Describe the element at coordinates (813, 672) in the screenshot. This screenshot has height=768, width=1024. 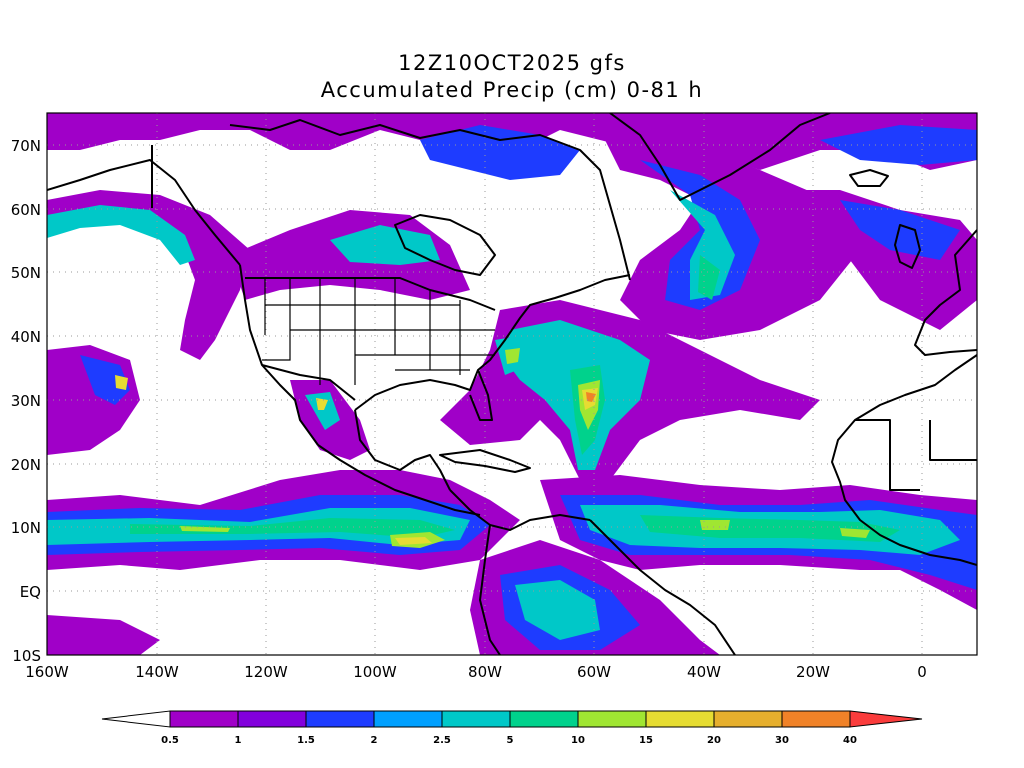
I see `lon-label-20w: 20W` at that location.